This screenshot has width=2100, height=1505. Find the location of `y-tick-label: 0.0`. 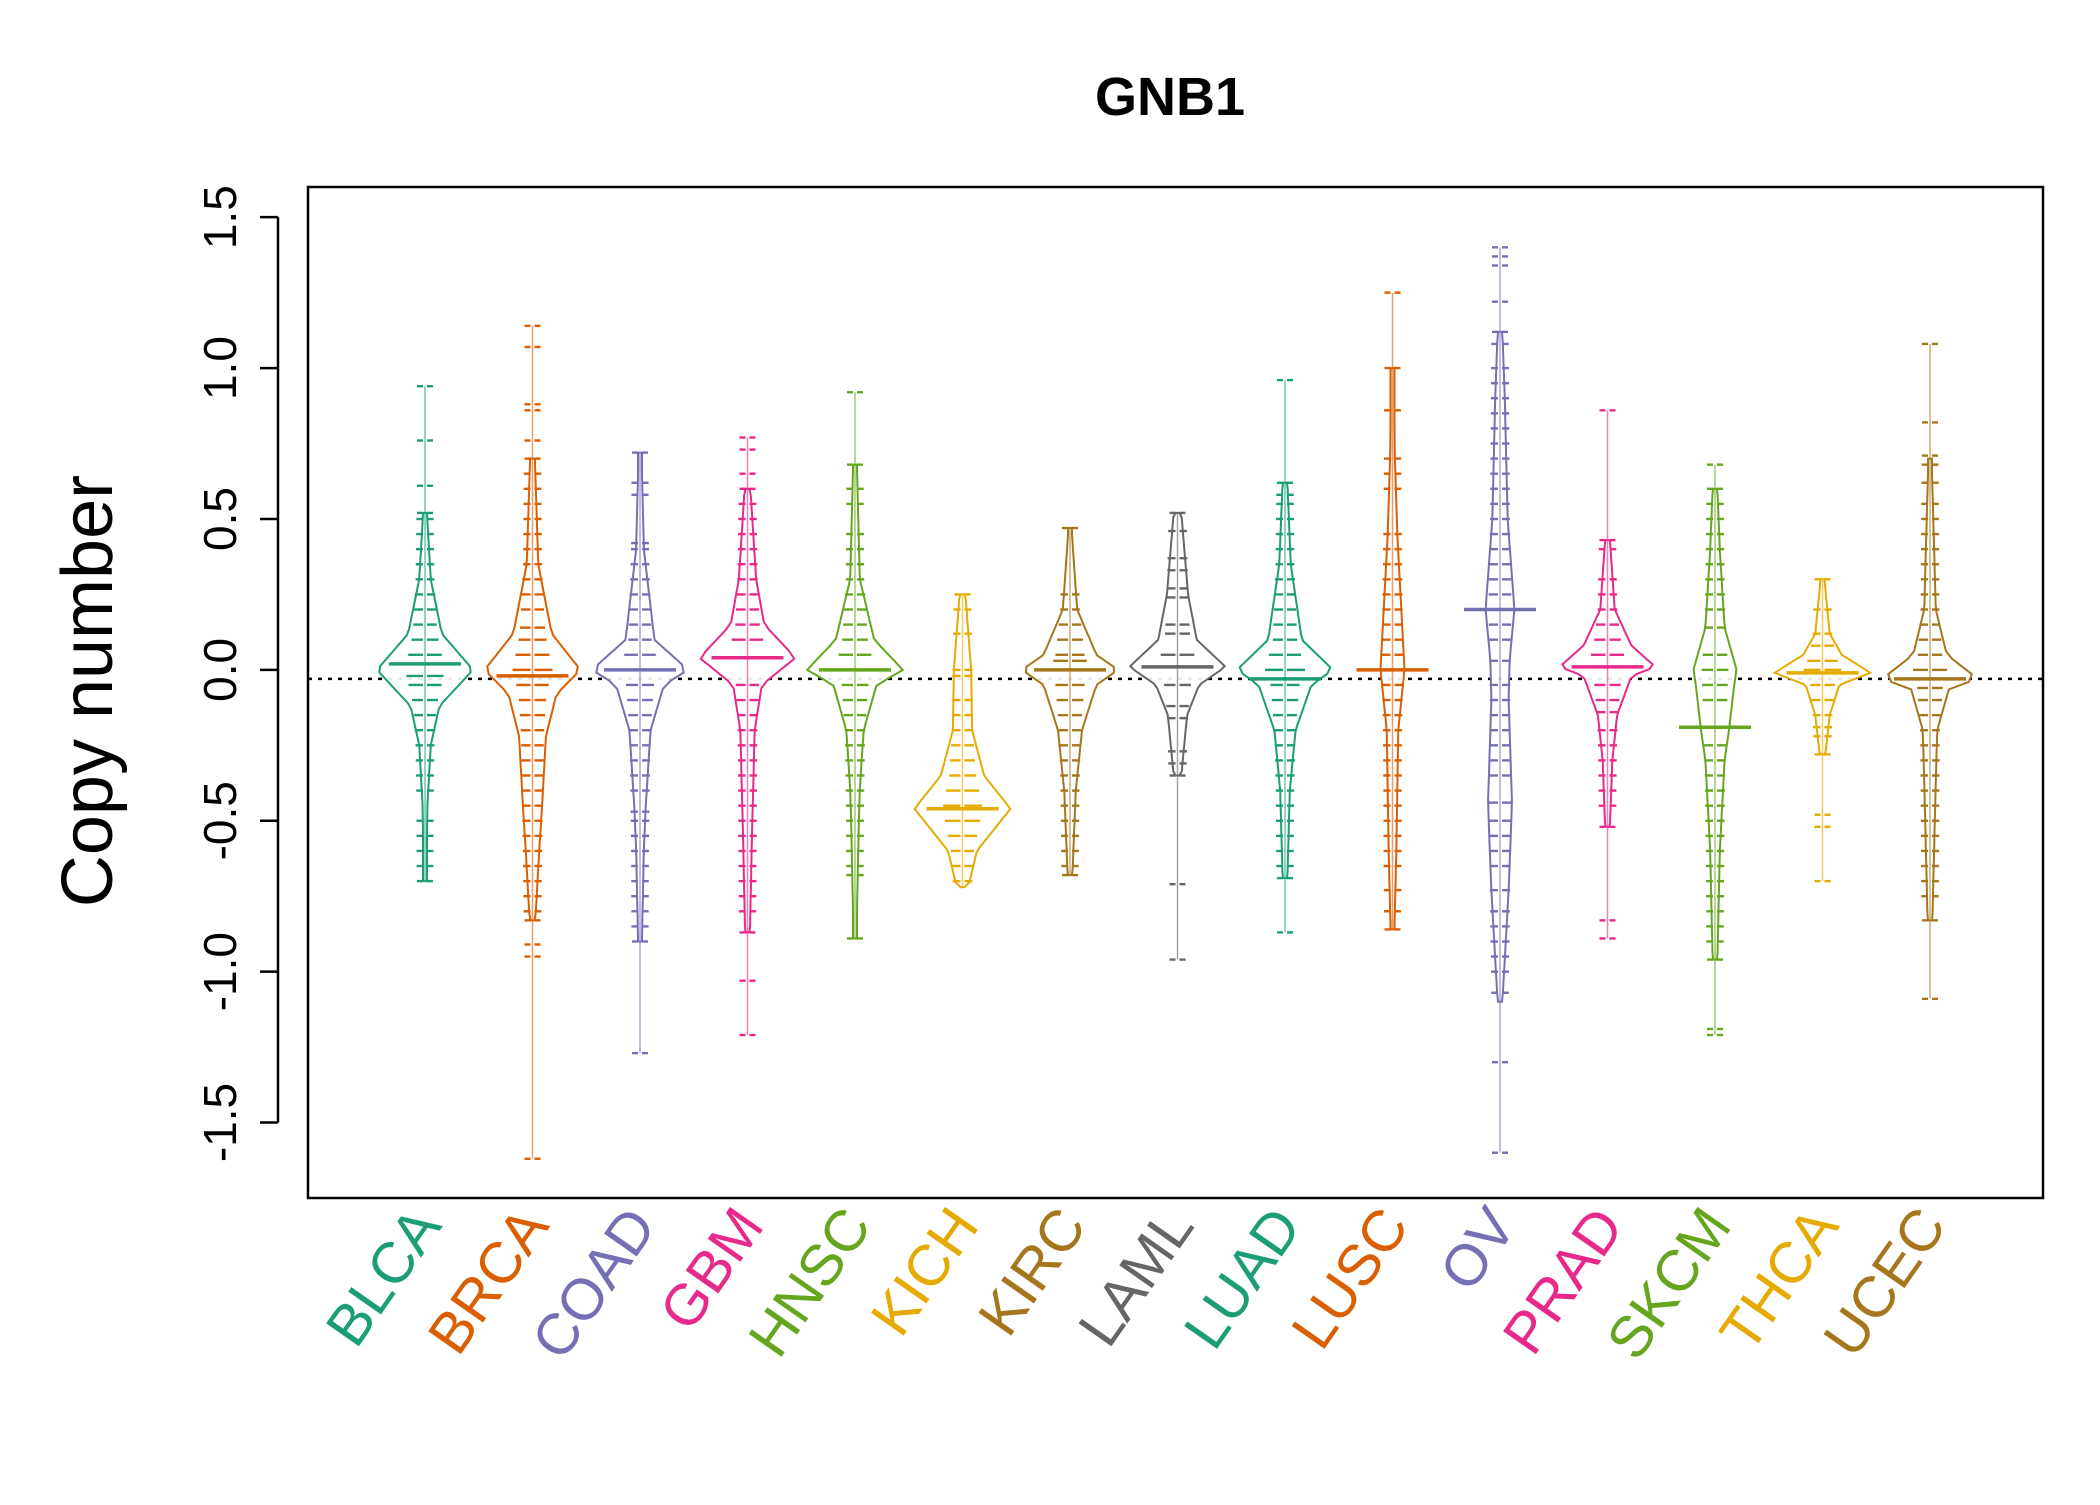

y-tick-label: 0.0 is located at coordinates (220, 670).